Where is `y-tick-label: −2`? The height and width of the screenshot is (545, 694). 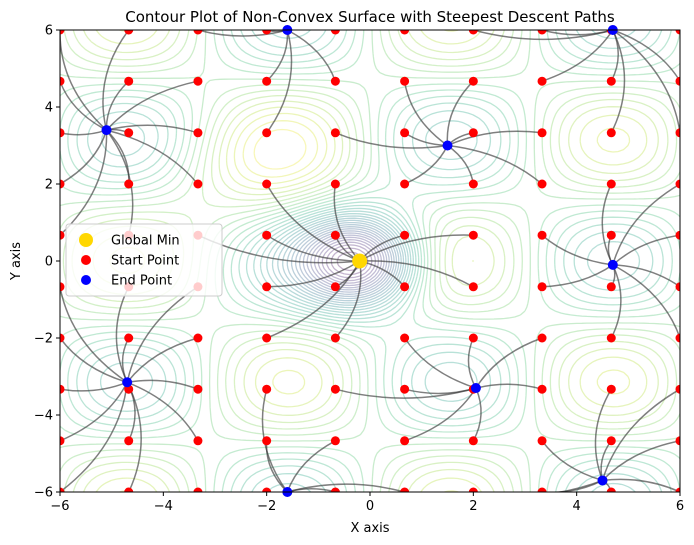
y-tick-label: −2 is located at coordinates (43, 339).